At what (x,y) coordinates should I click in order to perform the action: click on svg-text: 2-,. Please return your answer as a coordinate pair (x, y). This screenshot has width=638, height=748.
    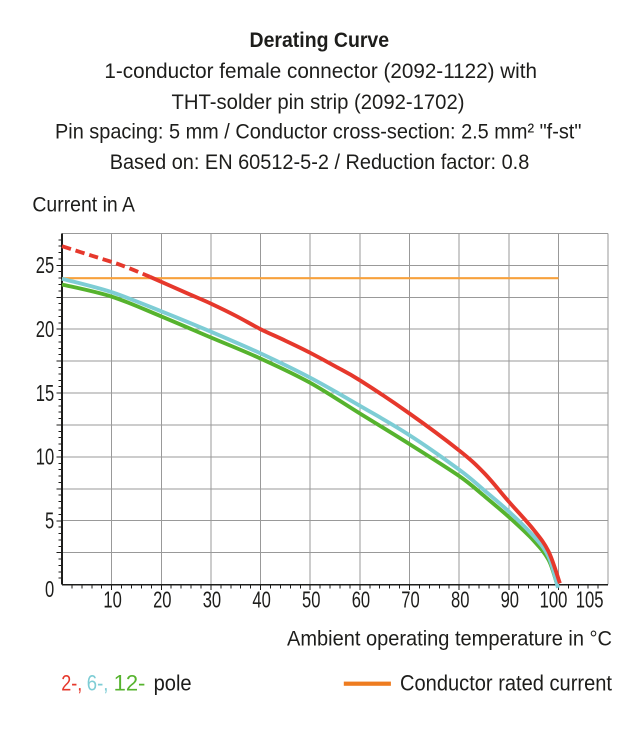
    Looking at the image, I should click on (71, 682).